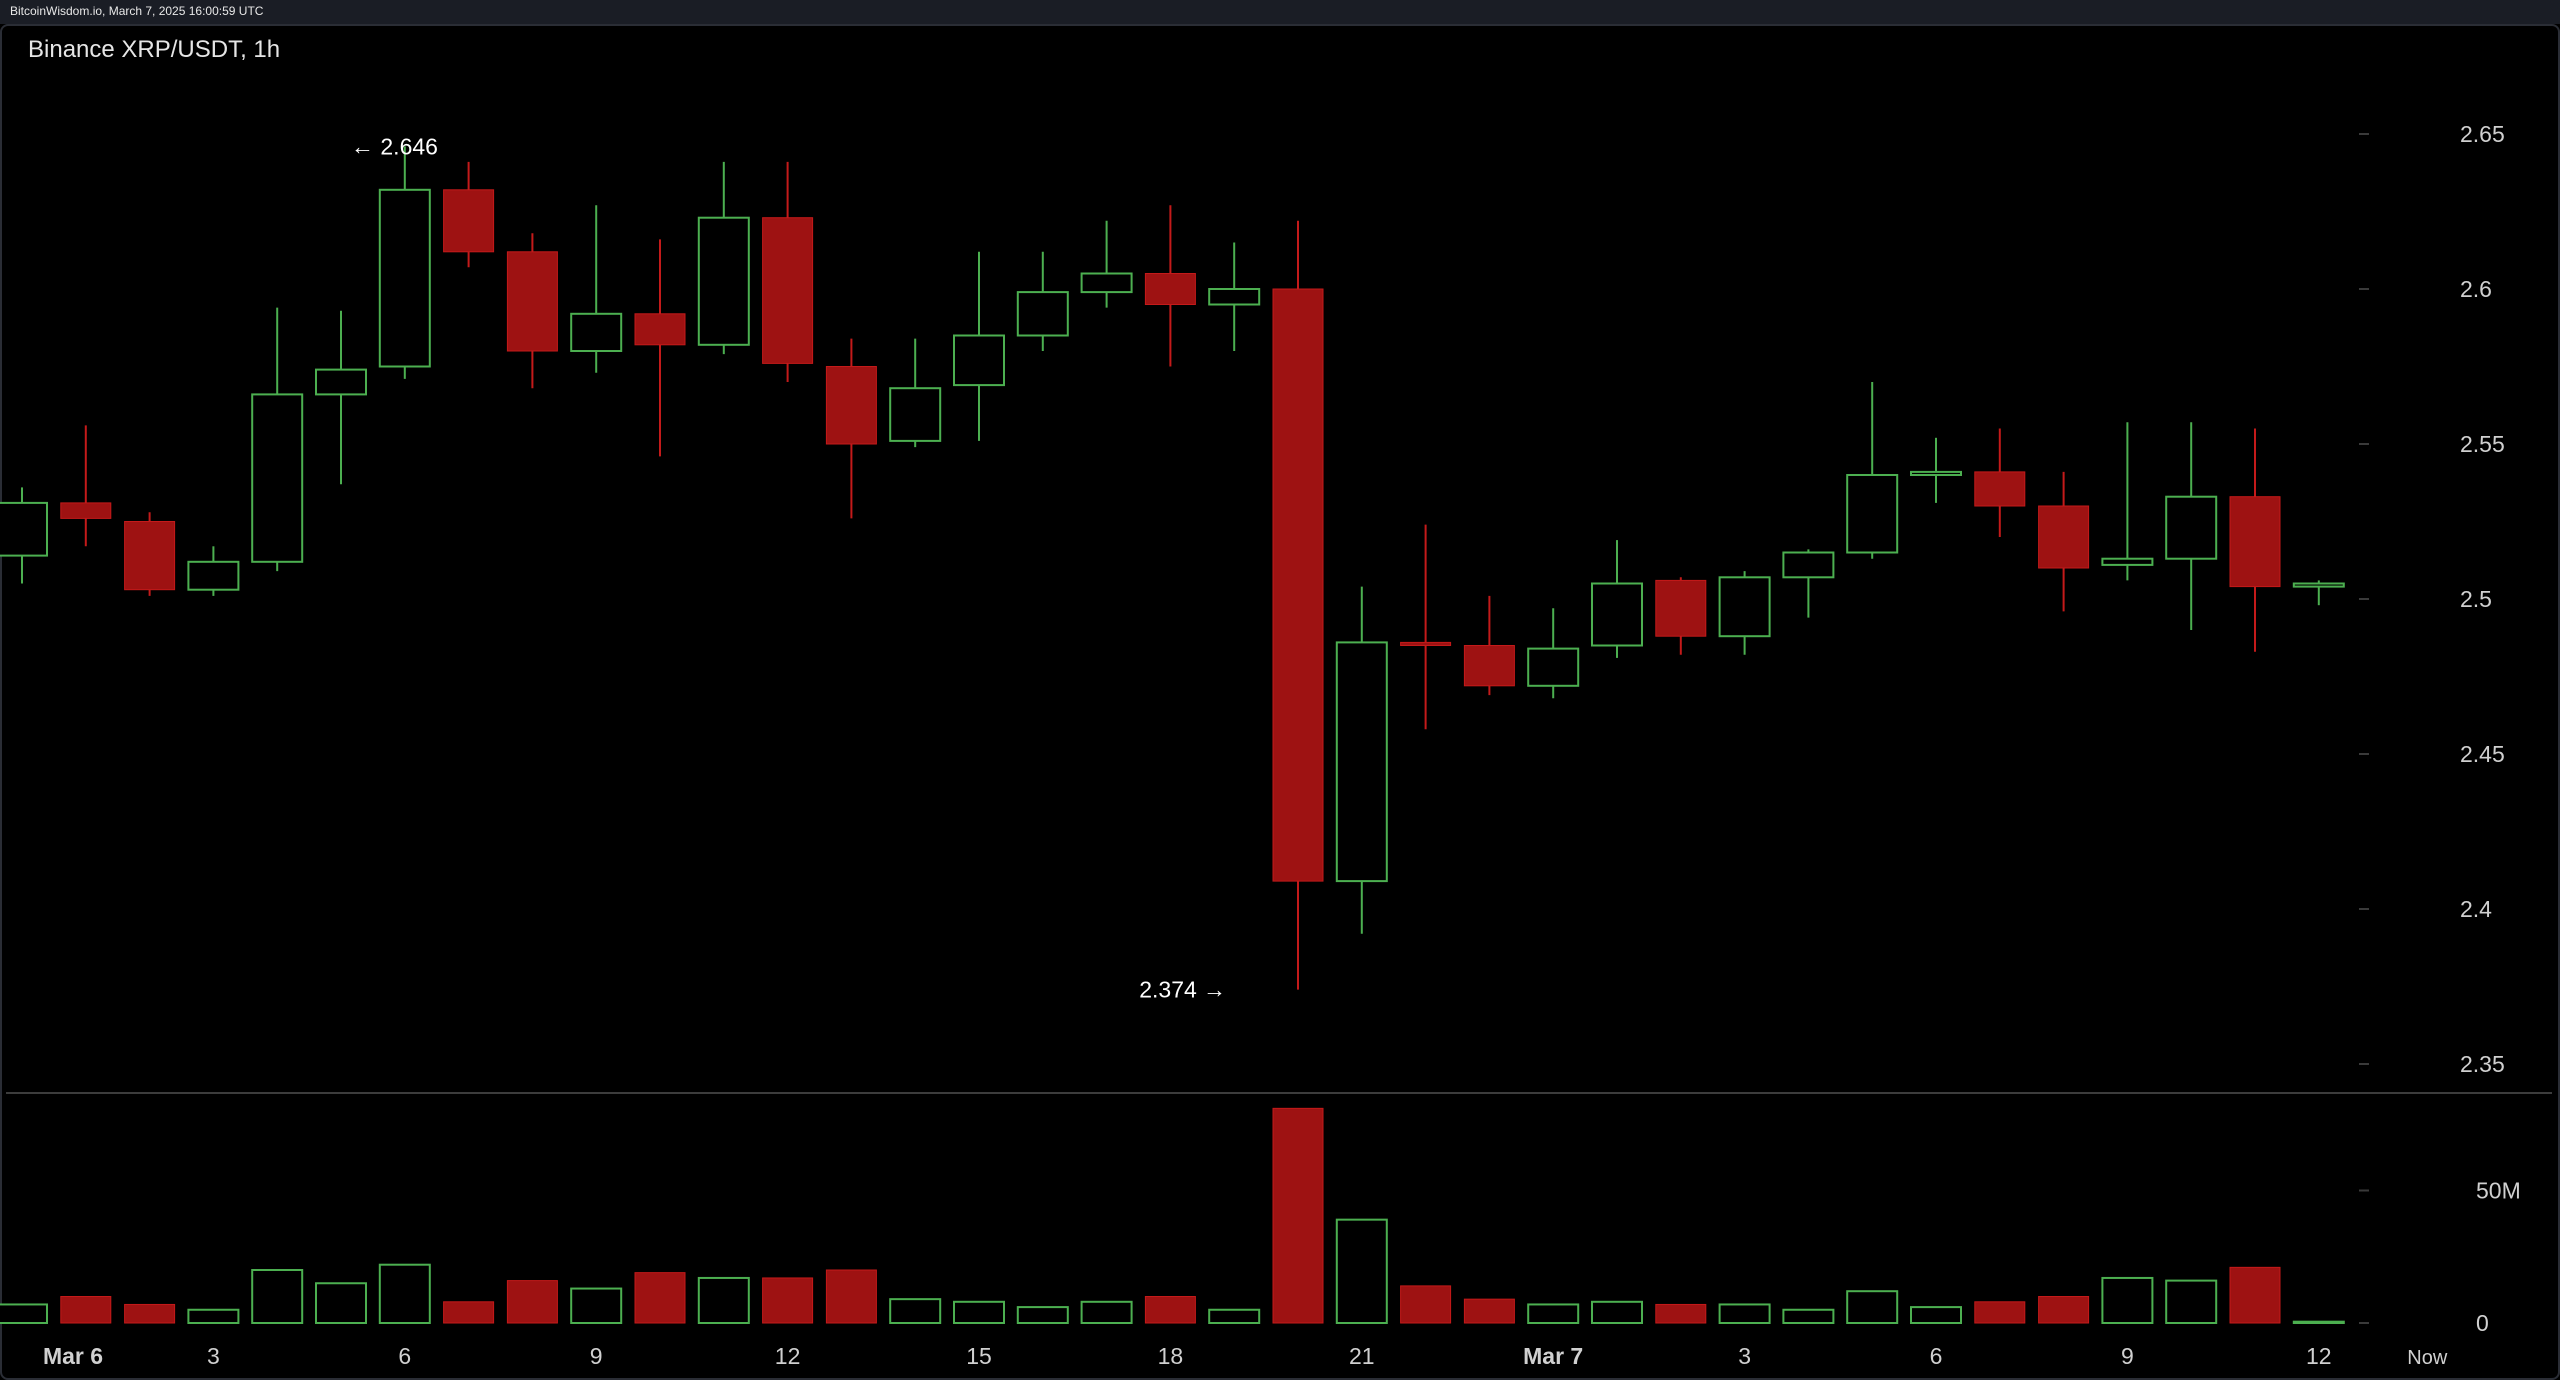 This screenshot has width=2560, height=1380. What do you see at coordinates (2427, 1358) in the screenshot?
I see `time-axis-label: Now` at bounding box center [2427, 1358].